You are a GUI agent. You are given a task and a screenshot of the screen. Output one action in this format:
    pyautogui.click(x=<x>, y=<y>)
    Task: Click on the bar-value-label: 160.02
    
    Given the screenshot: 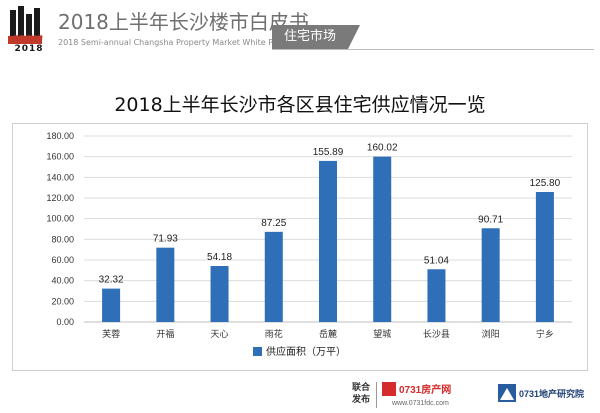 What is the action you would take?
    pyautogui.click(x=382, y=148)
    